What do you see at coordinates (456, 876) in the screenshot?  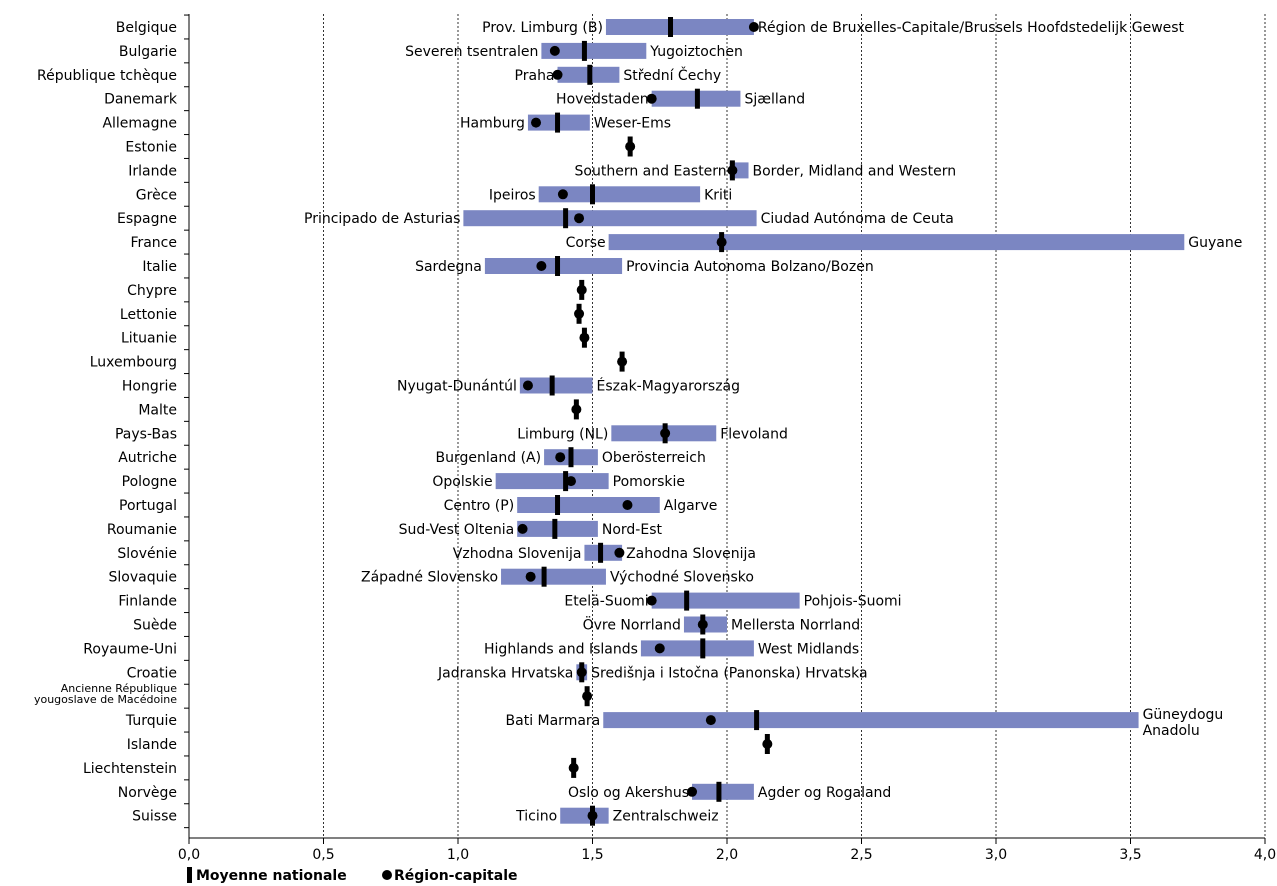 I see `legend-capital-label: Région-capitale` at bounding box center [456, 876].